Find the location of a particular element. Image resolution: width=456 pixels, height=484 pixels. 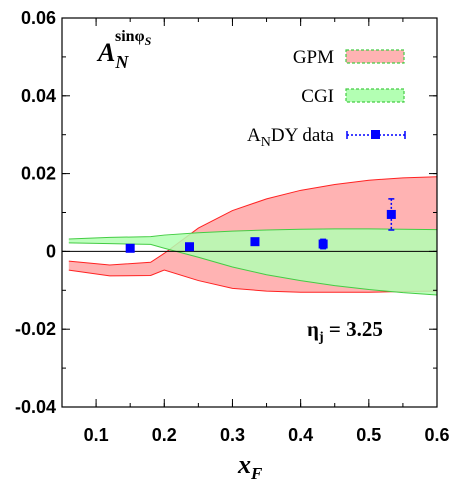

observable-sup: sinφ is located at coordinates (130, 36).